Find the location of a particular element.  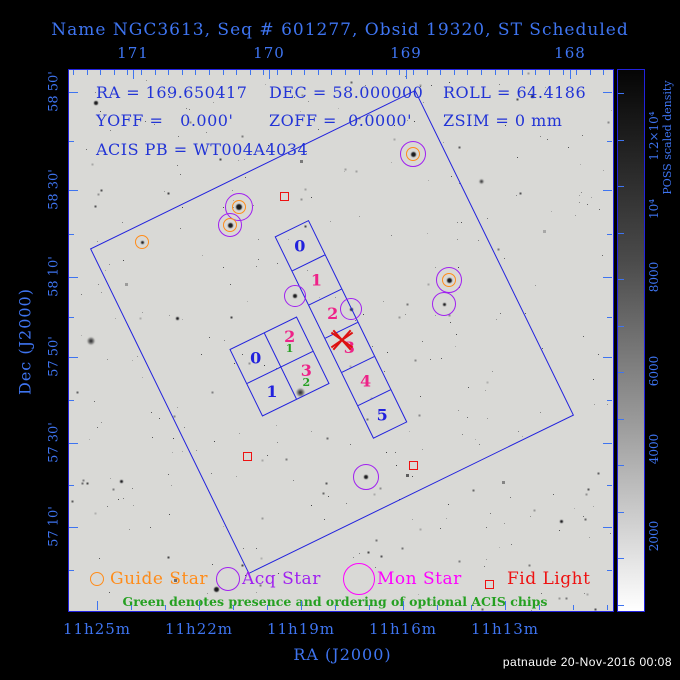

y-axis-tick-label: 57 50' is located at coordinates (54, 356).